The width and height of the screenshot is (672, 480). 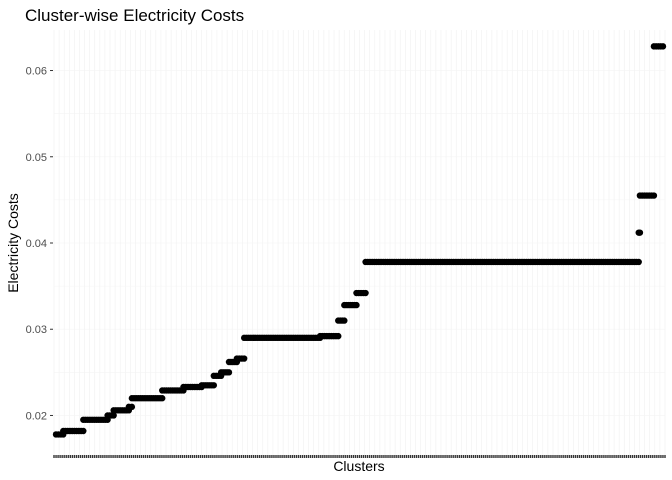 What do you see at coordinates (36, 416) in the screenshot?
I see `y-tick-label: 0.02` at bounding box center [36, 416].